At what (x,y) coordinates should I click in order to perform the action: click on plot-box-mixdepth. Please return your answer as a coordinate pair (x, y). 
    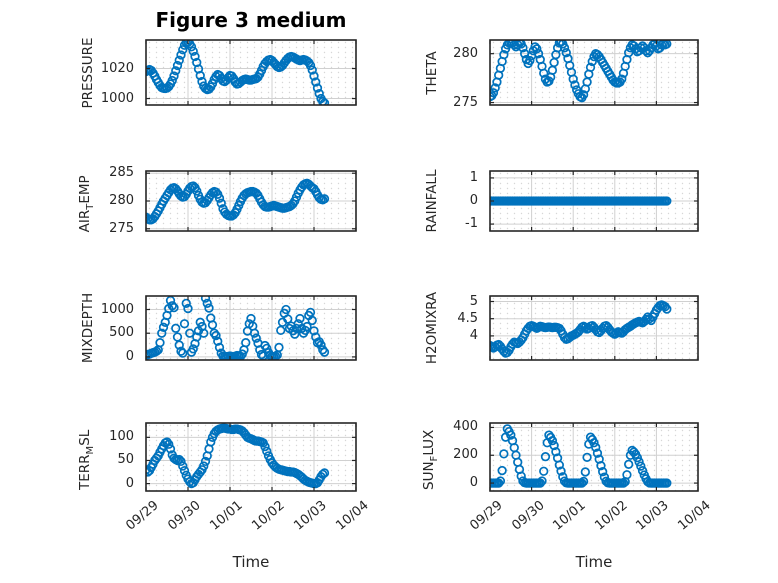
    Looking at the image, I should click on (251, 328).